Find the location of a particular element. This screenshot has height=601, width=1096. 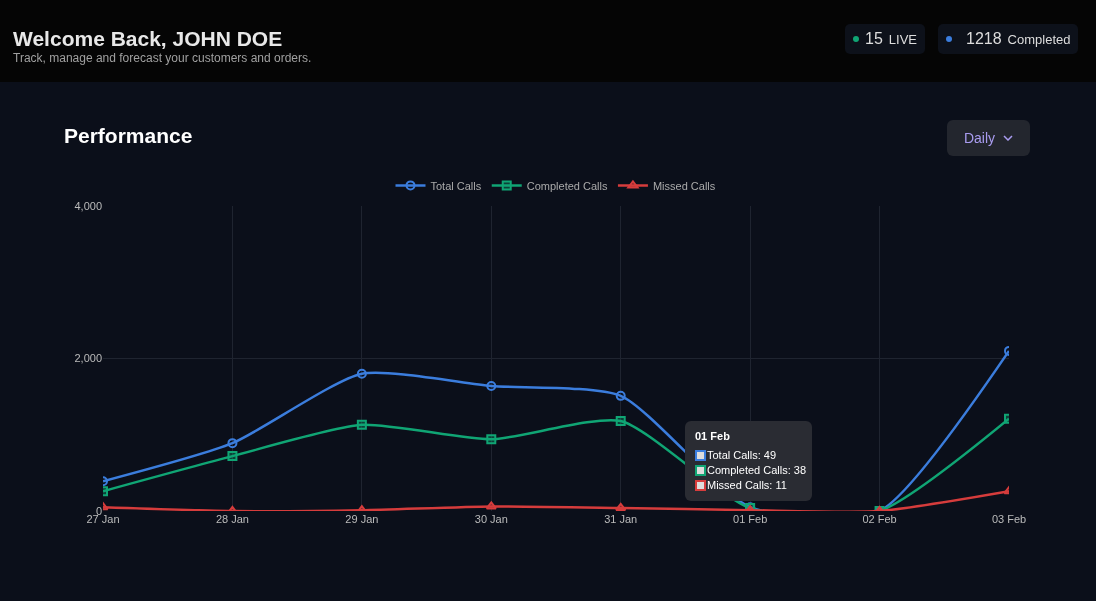

text: Welcome Back, JOHN DOE is located at coordinates (148, 39).